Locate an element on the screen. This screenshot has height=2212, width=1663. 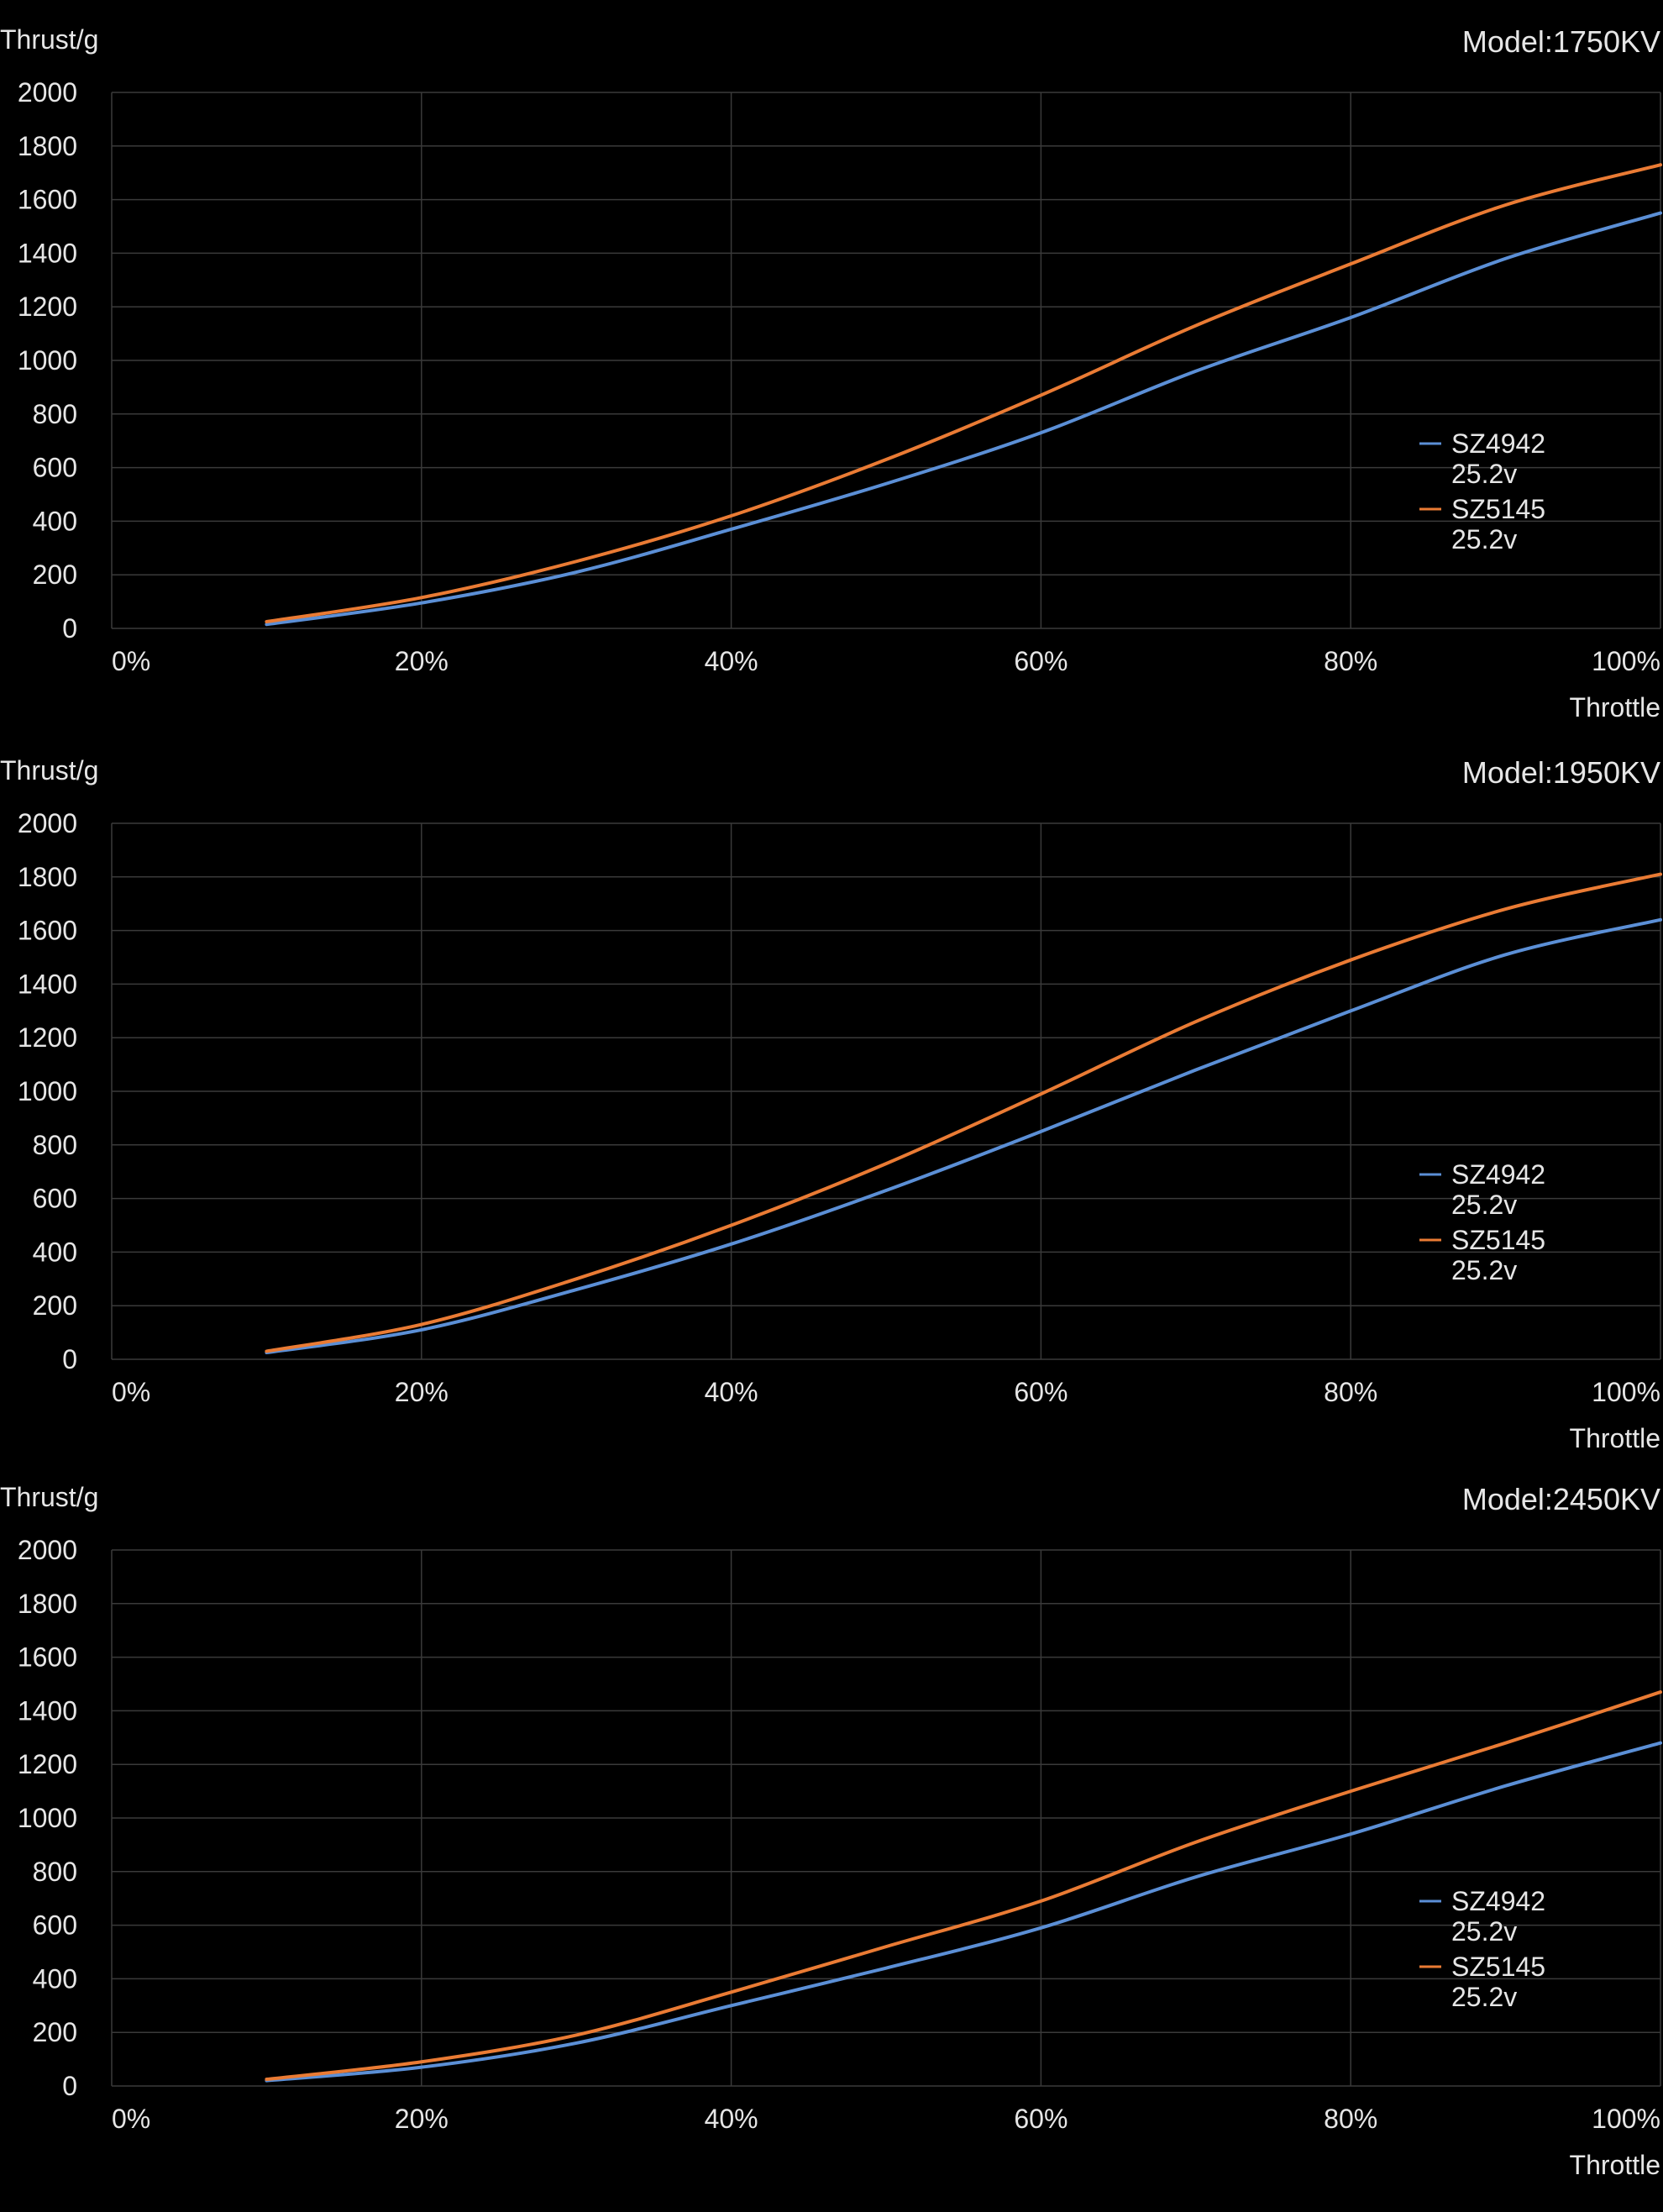
series-line-sz5145 is located at coordinates (964, 1886).